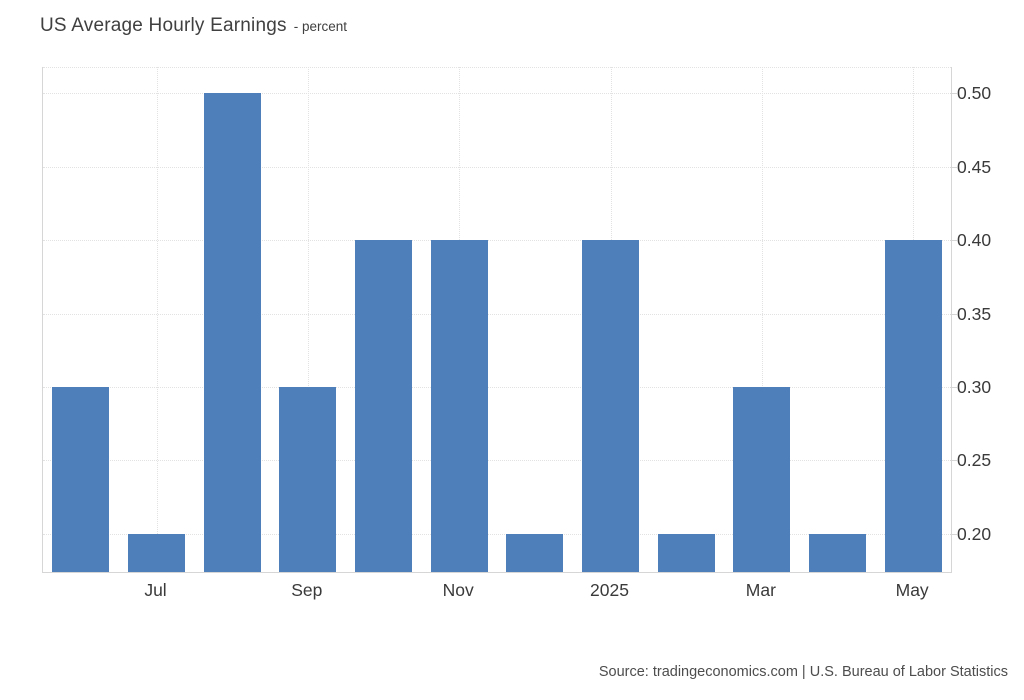  What do you see at coordinates (163, 25) in the screenshot?
I see `chart-title: US Average Hourly Earnings` at bounding box center [163, 25].